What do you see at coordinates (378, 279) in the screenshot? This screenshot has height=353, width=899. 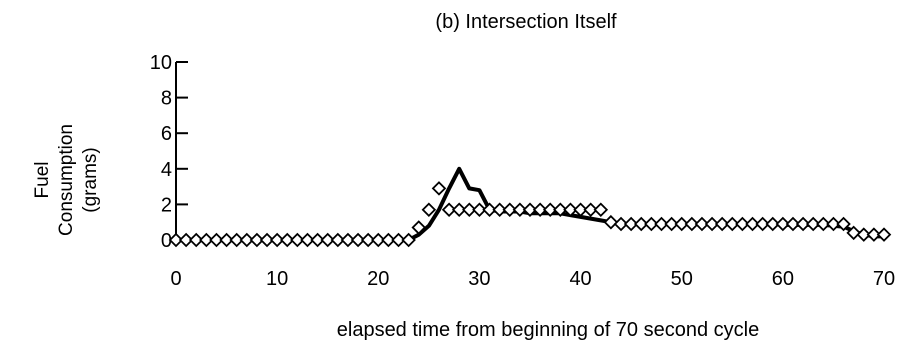 I see `x-tick-label: 20` at bounding box center [378, 279].